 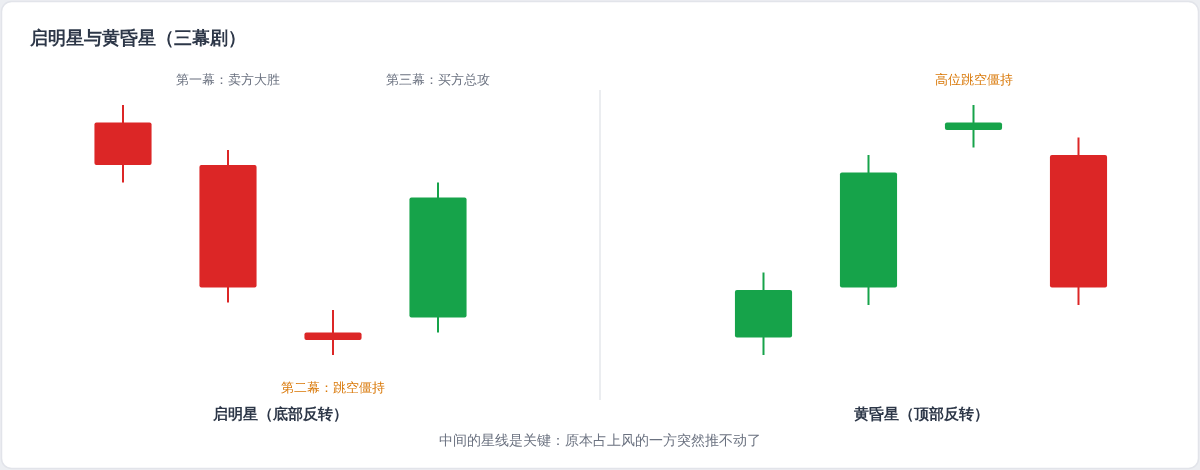 I want to click on text: 高位跳空僵持, so click(x=973, y=79).